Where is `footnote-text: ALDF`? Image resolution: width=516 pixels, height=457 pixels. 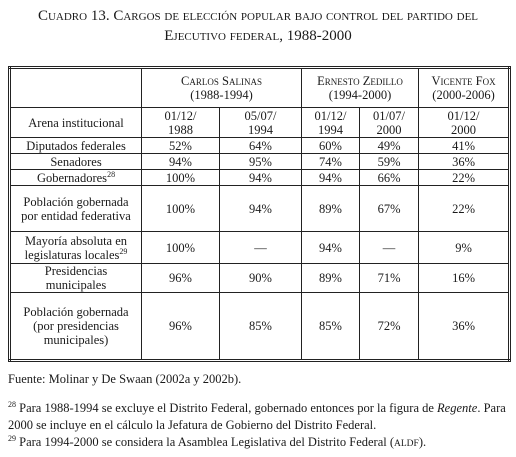 footnote-text: ALDF is located at coordinates (406, 444).